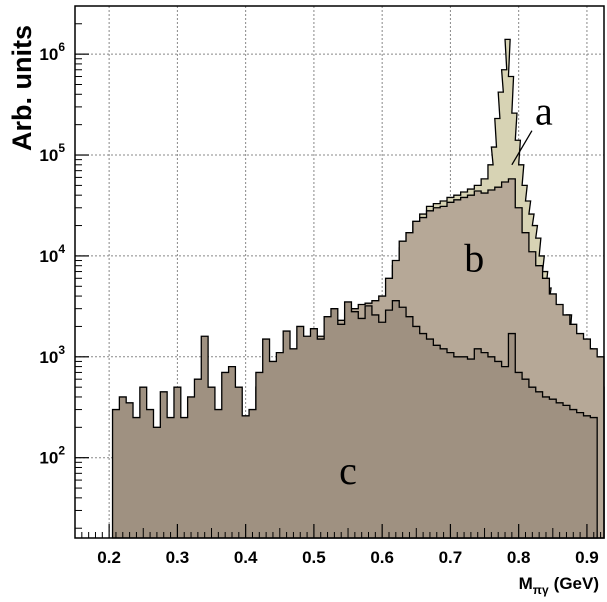 The height and width of the screenshot is (602, 607). What do you see at coordinates (246, 557) in the screenshot?
I see `x-tick-label: 0.4` at bounding box center [246, 557].